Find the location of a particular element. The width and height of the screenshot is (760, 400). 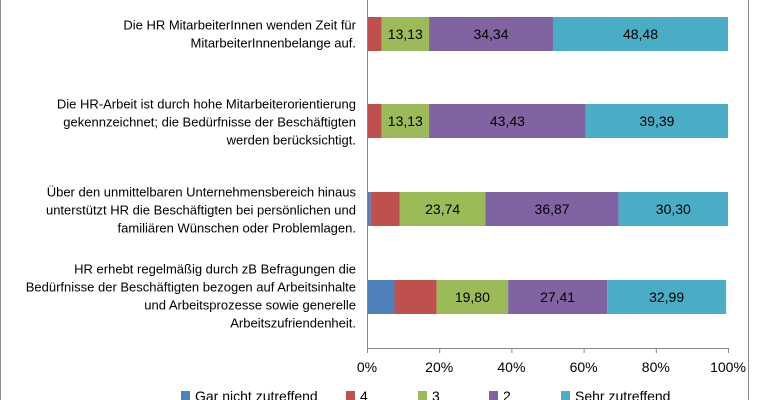

x-tick-label: 80% is located at coordinates (656, 367).